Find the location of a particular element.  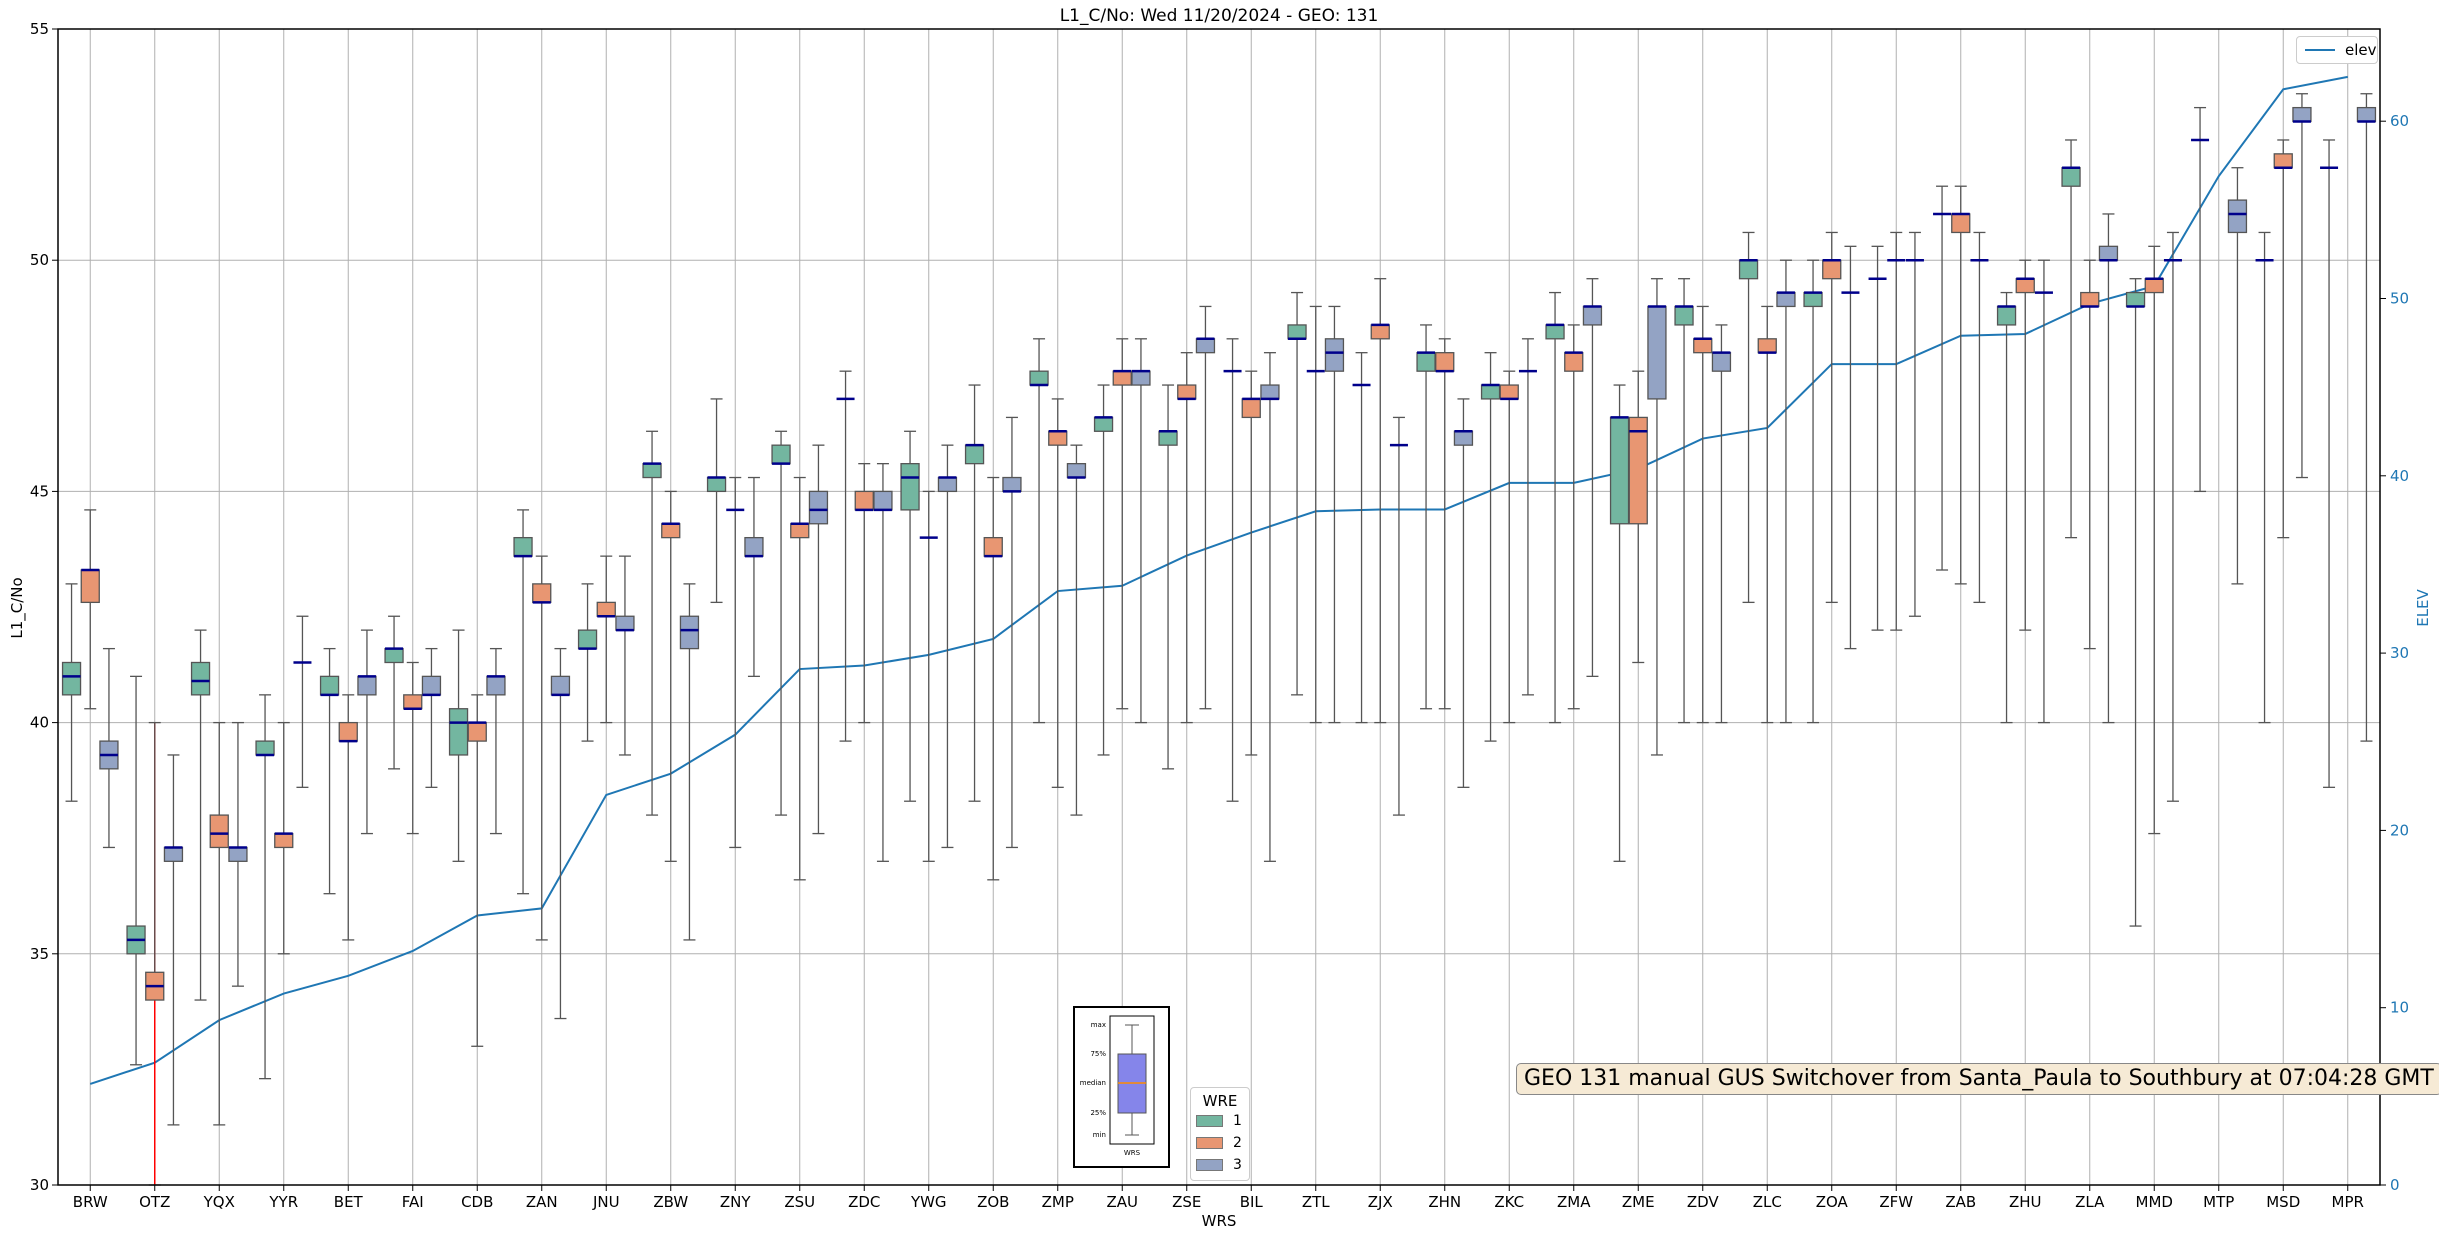

box-ZAU-wre1 is located at coordinates (1103, 570).